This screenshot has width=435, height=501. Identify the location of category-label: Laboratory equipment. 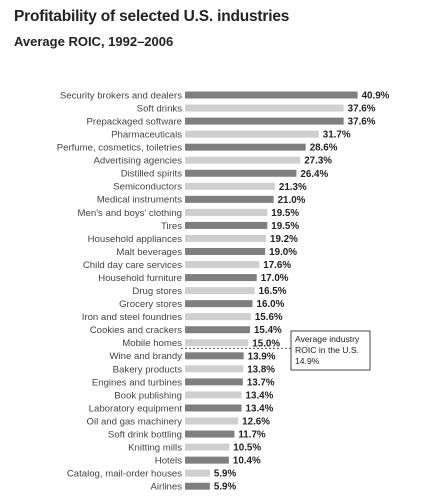
(136, 408).